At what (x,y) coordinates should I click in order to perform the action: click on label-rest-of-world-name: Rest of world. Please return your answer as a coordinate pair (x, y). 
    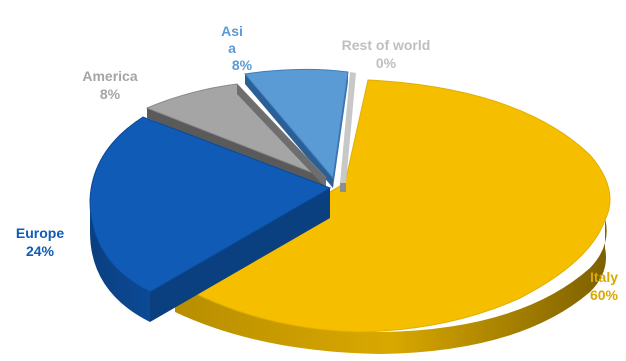
    Looking at the image, I should click on (386, 45).